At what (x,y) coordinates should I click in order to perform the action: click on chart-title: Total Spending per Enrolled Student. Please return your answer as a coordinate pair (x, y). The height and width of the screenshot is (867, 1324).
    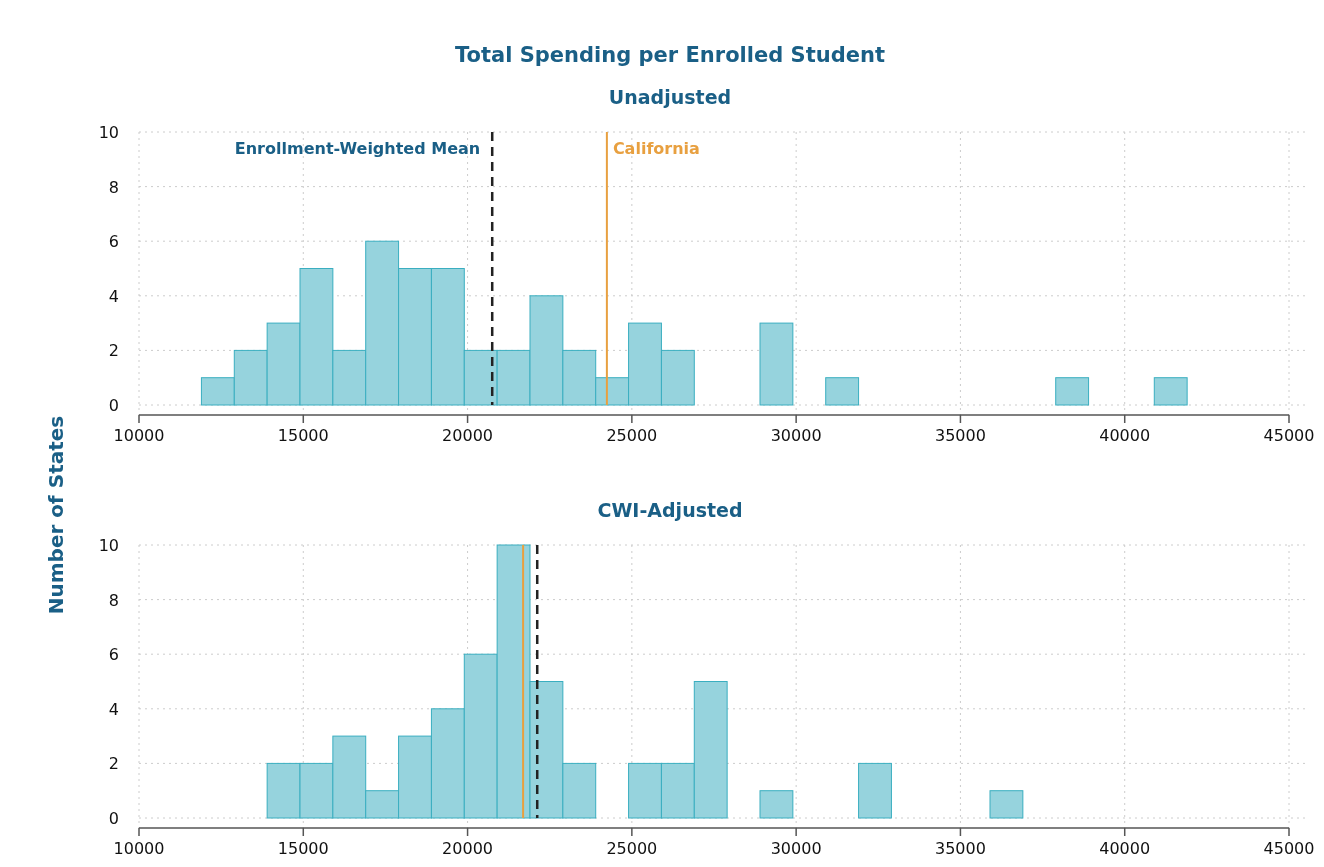
    Looking at the image, I should click on (670, 55).